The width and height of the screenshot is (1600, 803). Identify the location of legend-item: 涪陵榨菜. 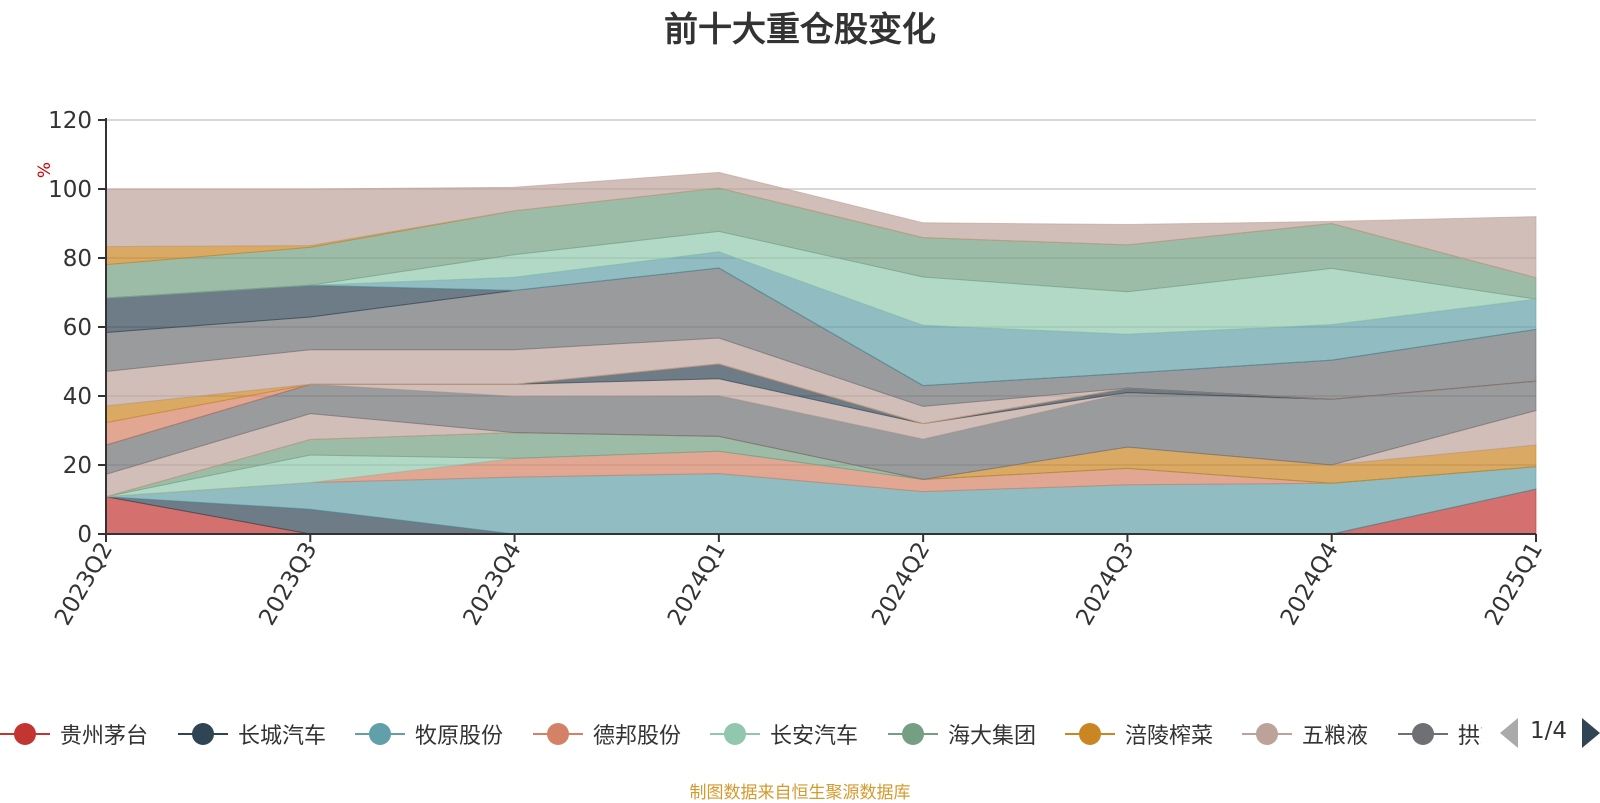
(1139, 734).